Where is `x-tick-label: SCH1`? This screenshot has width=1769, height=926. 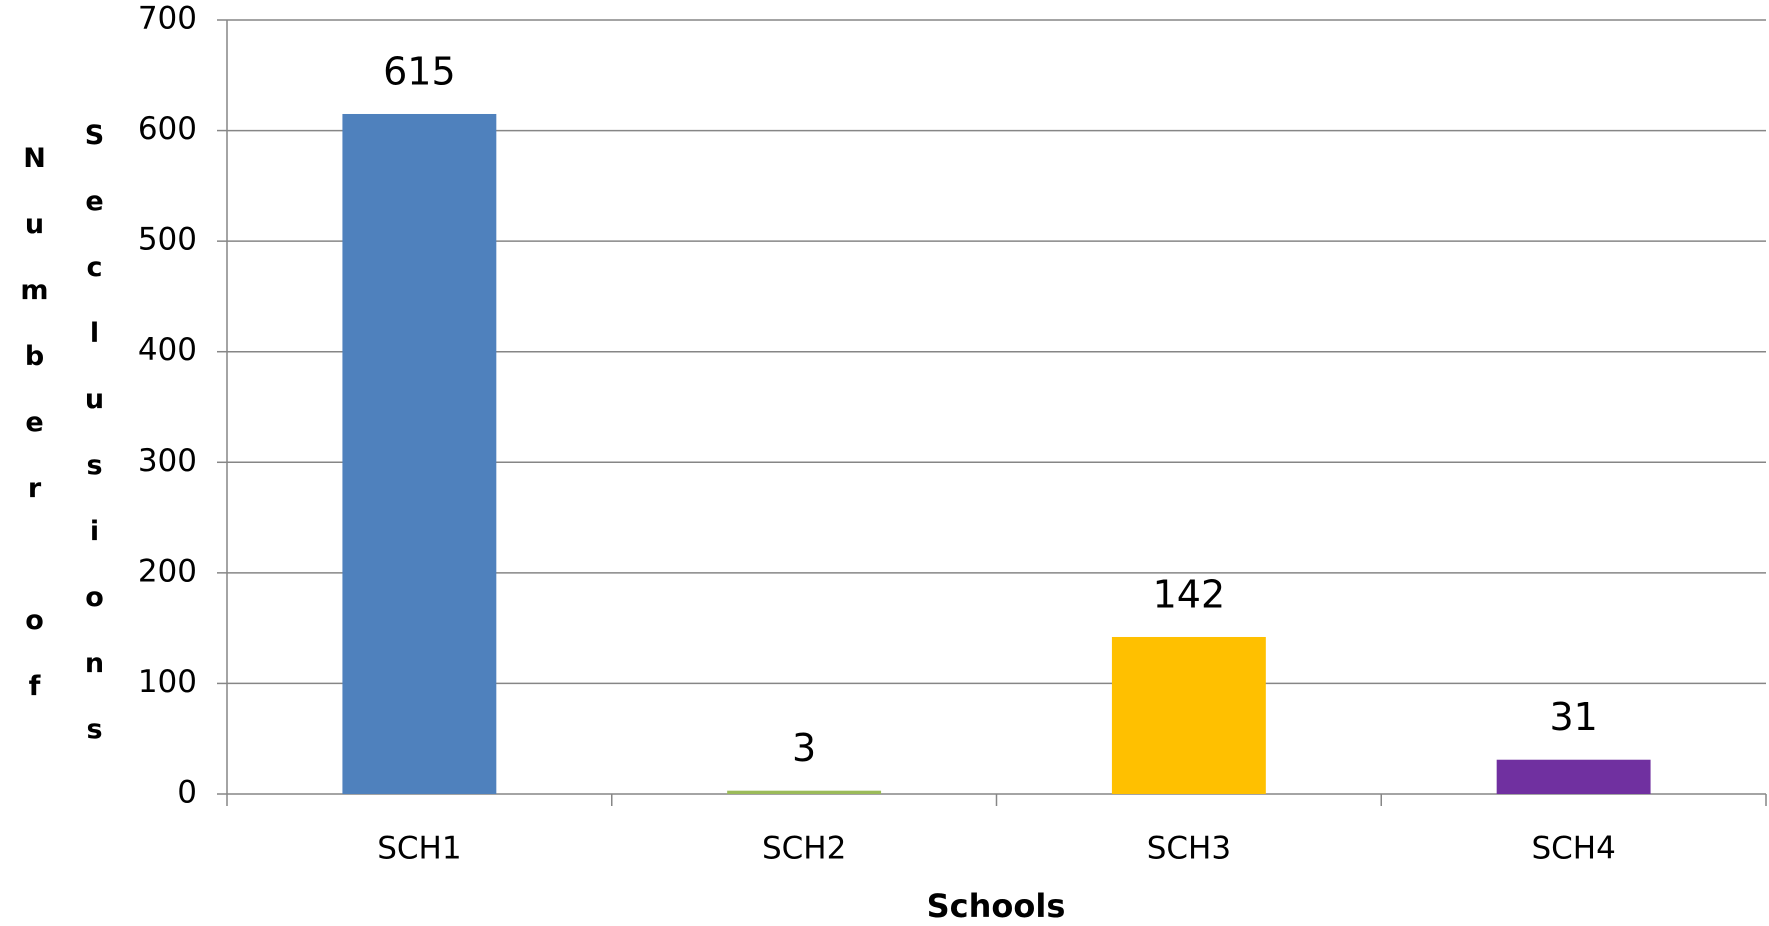
x-tick-label: SCH1 is located at coordinates (419, 849).